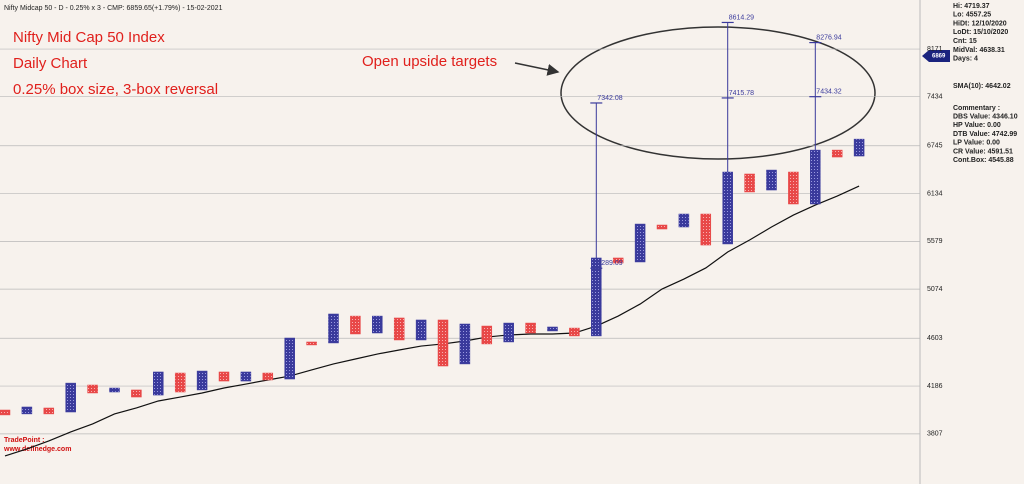 Image resolution: width=1024 pixels, height=484 pixels. I want to click on annotation: Open upside targets, so click(429, 61).